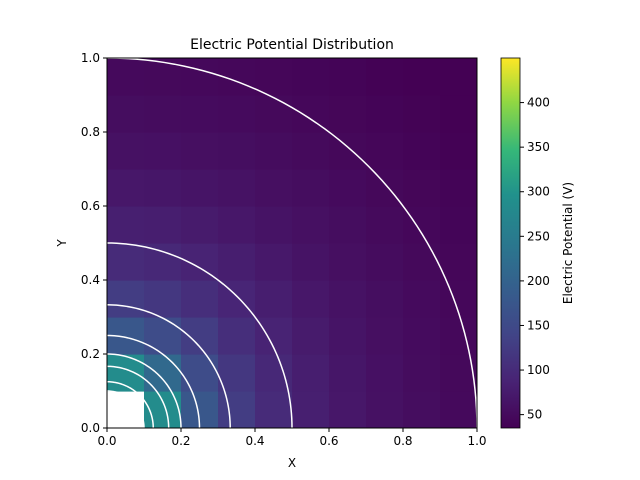 This screenshot has height=480, width=640. Describe the element at coordinates (90, 58) in the screenshot. I see `y-tick-label: 1.0` at that location.